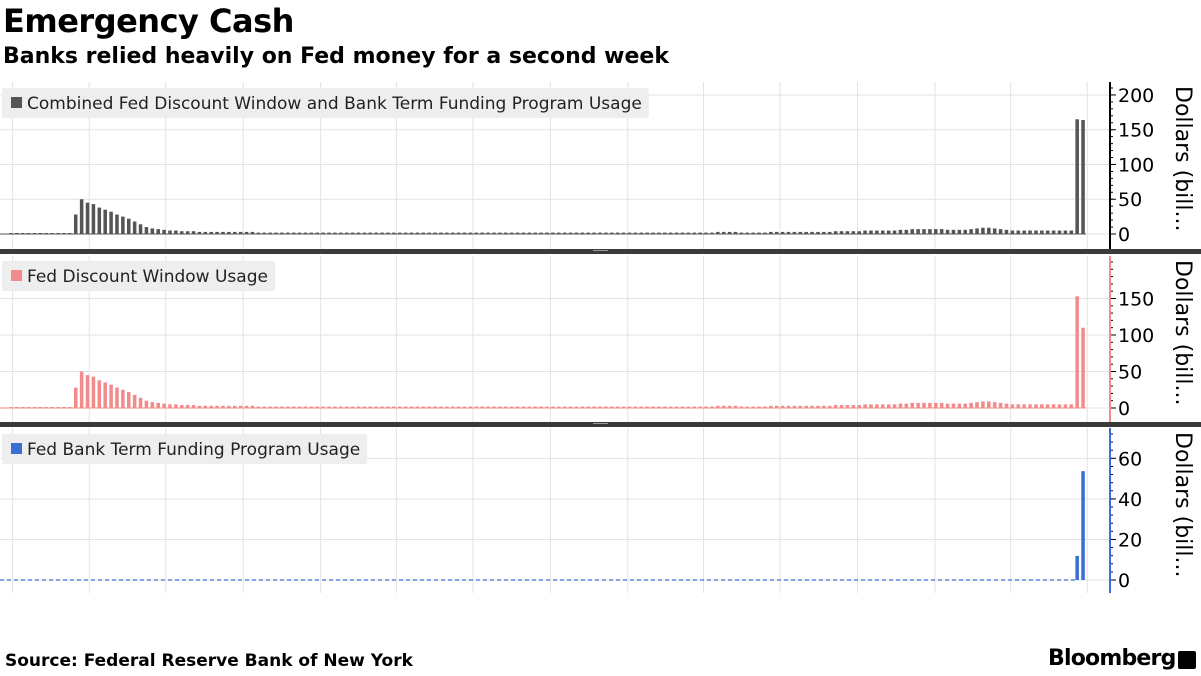 The width and height of the screenshot is (1201, 676). I want to click on legend-label: Fed Bank Term Funding Program Usage, so click(193, 450).